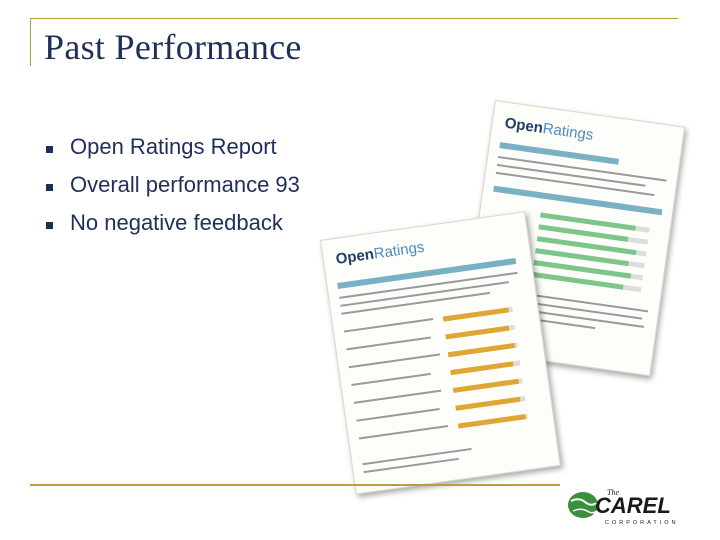 The image size is (720, 540). What do you see at coordinates (633, 505) in the screenshot?
I see `brand-name: CAREL` at bounding box center [633, 505].